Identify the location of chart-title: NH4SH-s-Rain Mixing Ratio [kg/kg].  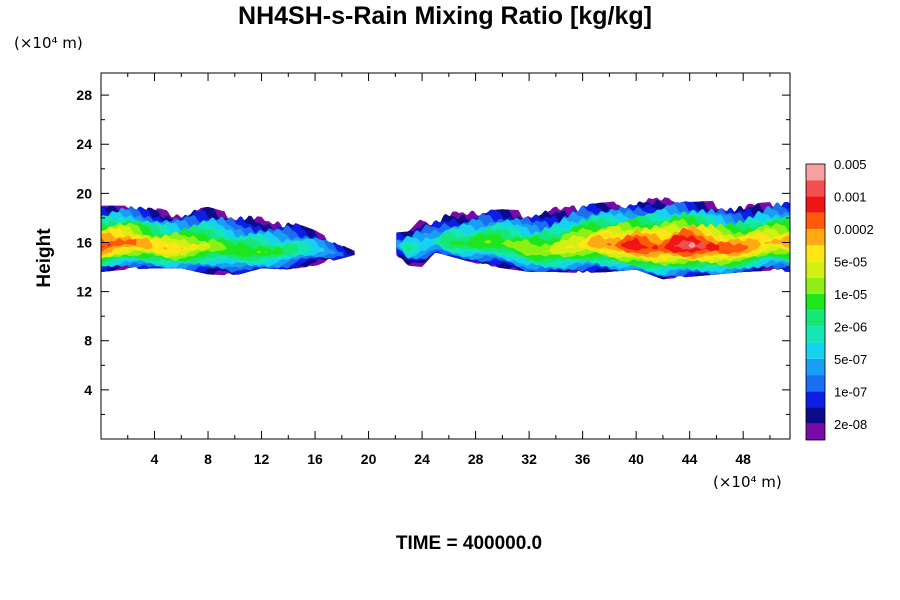
(445, 16).